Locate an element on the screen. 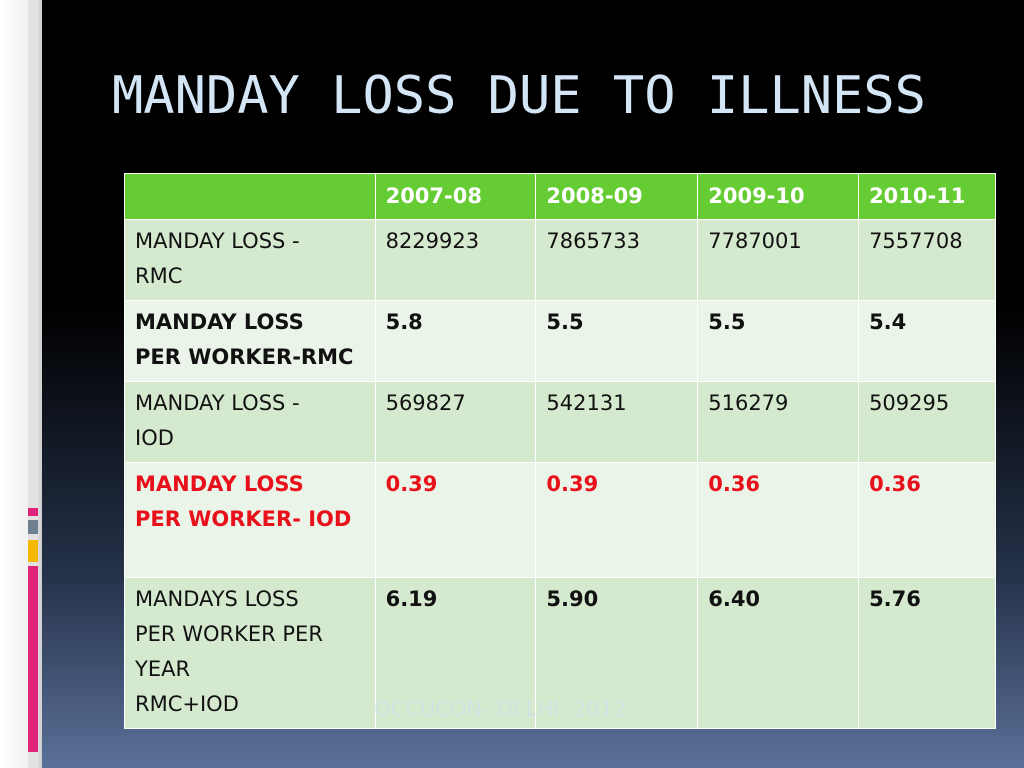  header-cell: 2007-08 is located at coordinates (455, 196).